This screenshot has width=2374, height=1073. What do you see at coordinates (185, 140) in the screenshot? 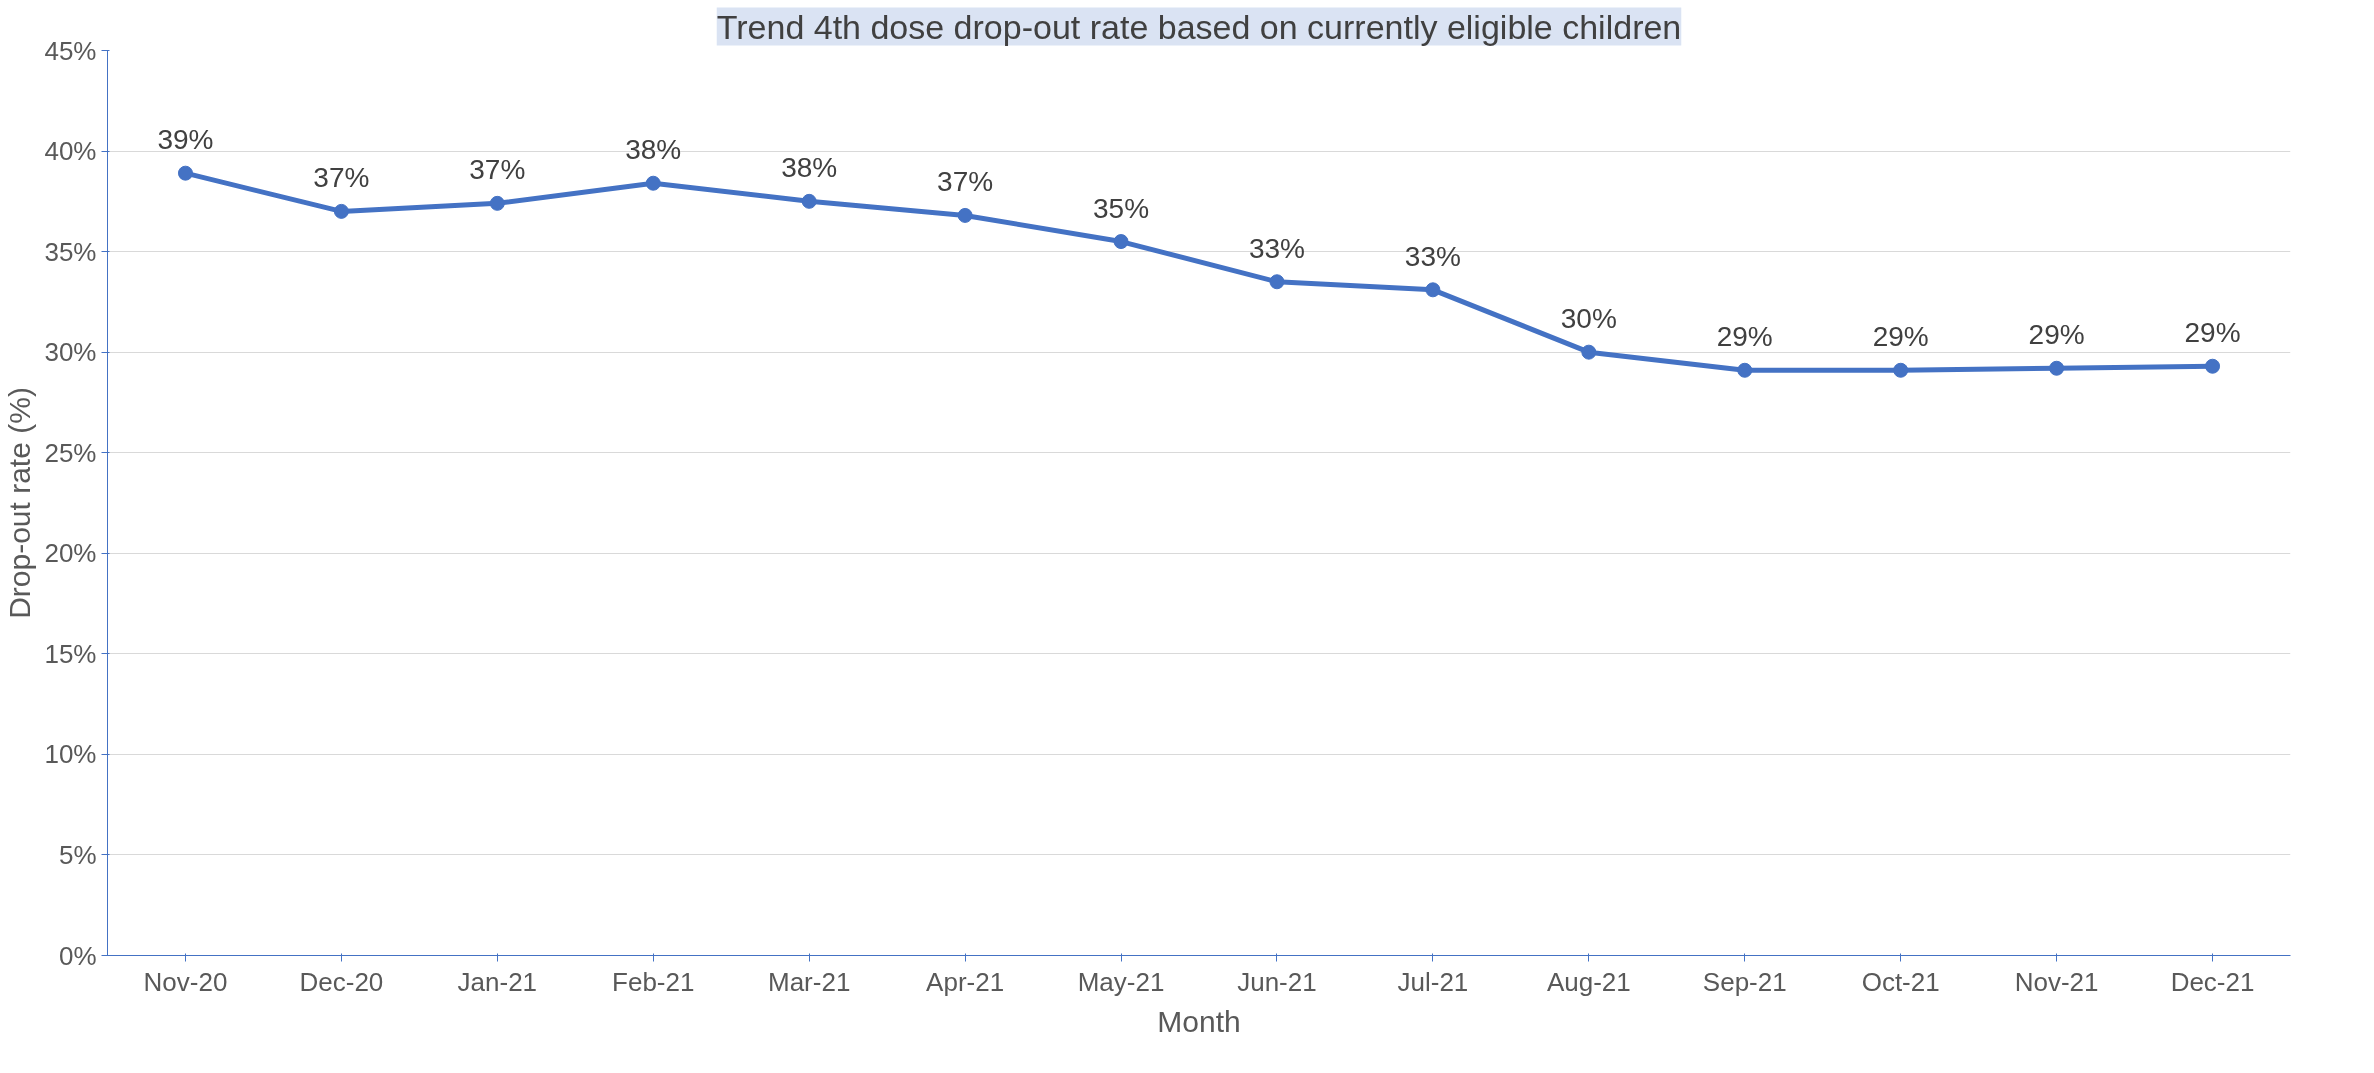
I see `data-label: 39%` at bounding box center [185, 140].